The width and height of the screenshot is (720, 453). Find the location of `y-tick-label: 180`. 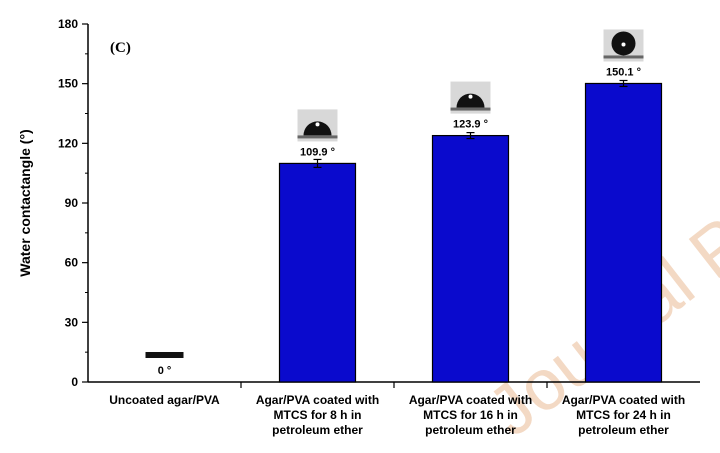

y-tick-label: 180 is located at coordinates (68, 24).